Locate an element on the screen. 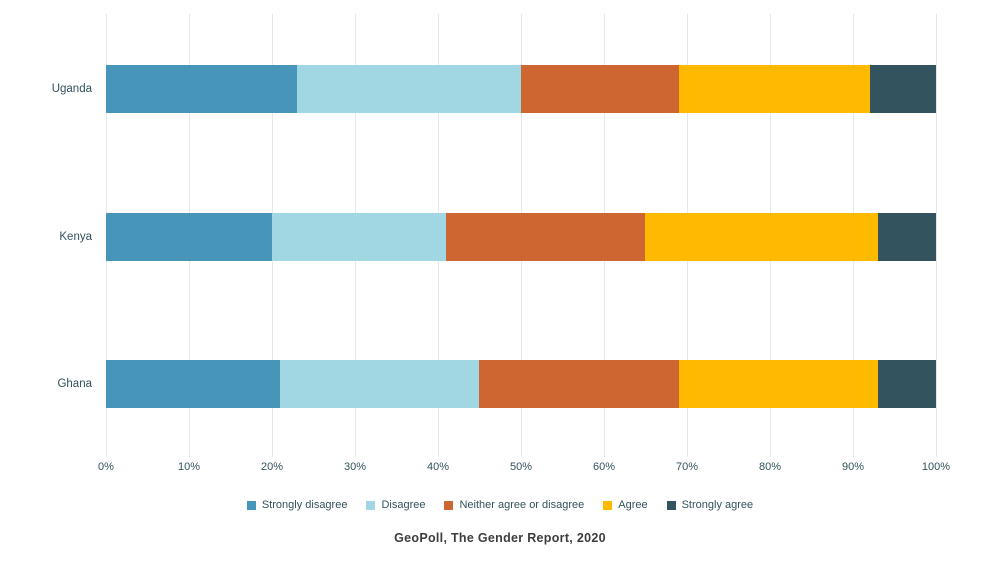  gridline is located at coordinates (936, 235).